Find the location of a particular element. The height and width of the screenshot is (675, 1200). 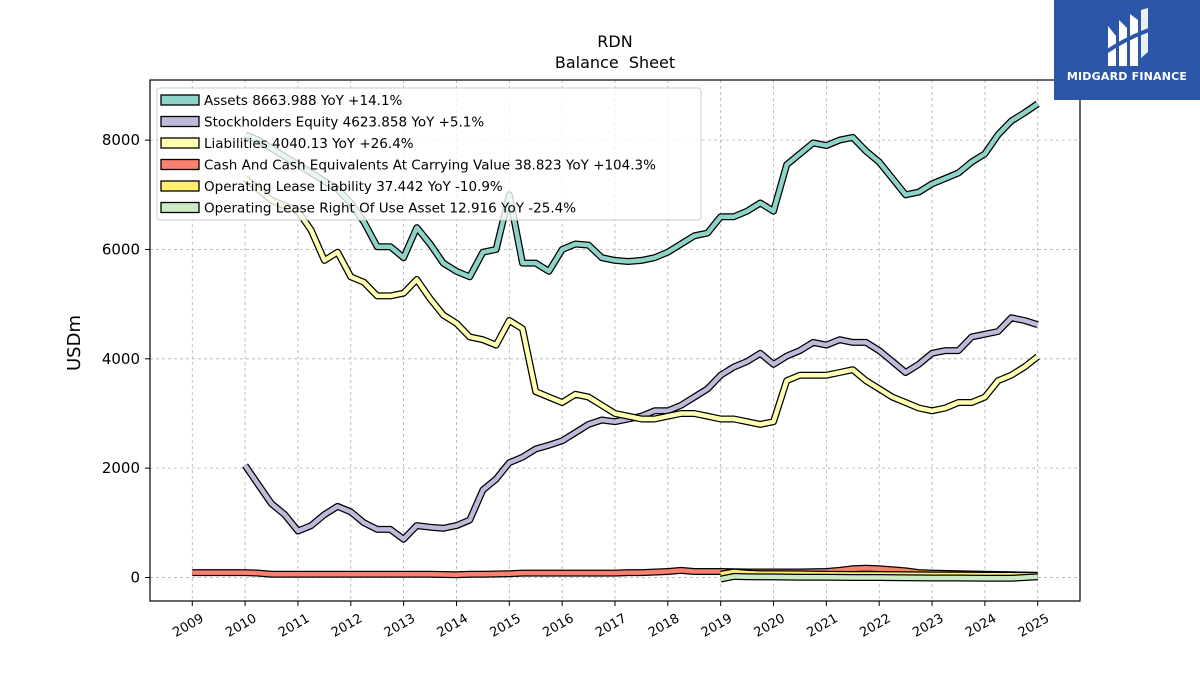

x-tick-label: 2014 is located at coordinates (453, 626).